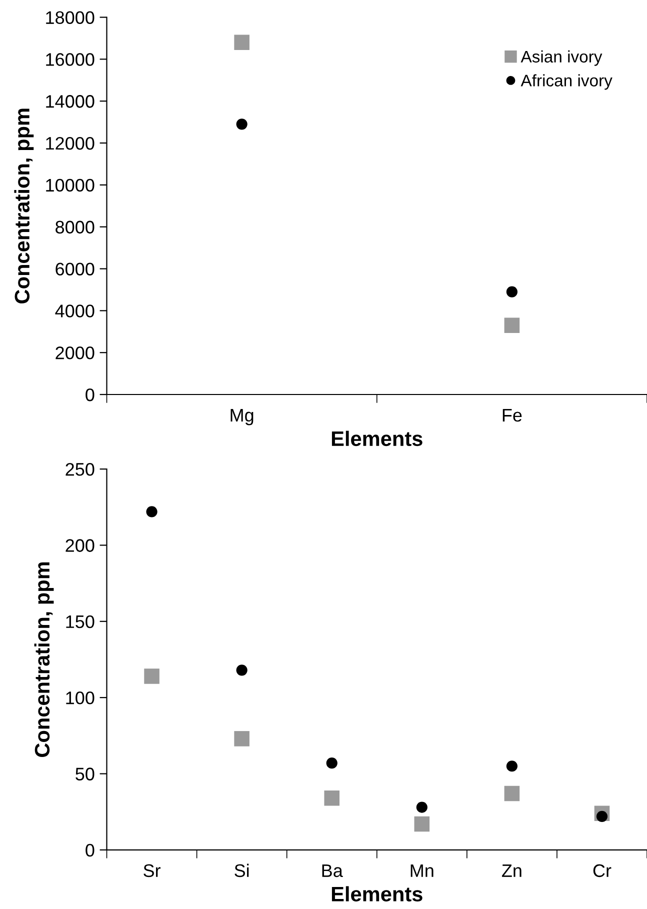 This screenshot has width=647, height=909. Describe the element at coordinates (70, 101) in the screenshot. I see `y-tick-label: 14000` at that location.